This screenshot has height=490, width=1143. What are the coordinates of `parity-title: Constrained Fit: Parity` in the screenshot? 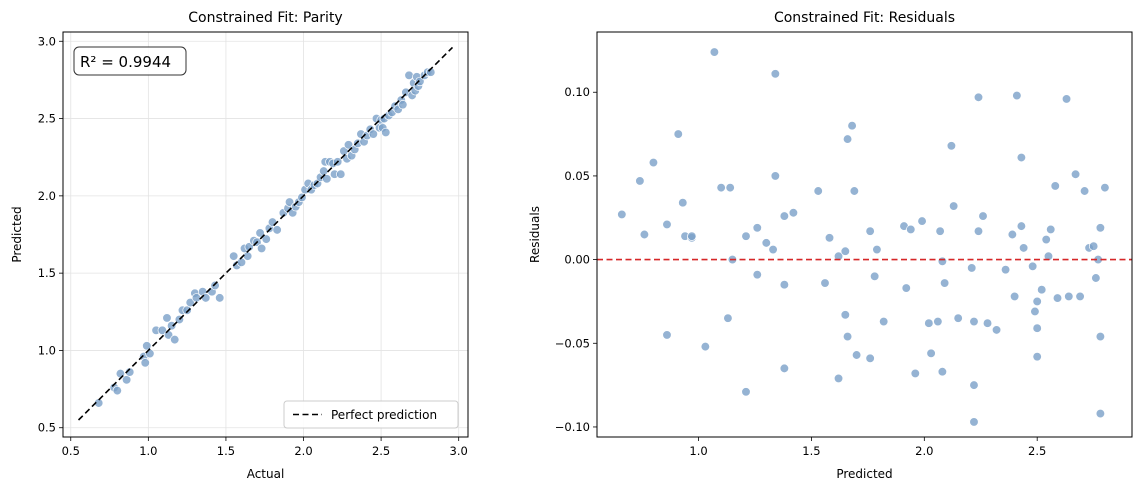 It's located at (265, 18).